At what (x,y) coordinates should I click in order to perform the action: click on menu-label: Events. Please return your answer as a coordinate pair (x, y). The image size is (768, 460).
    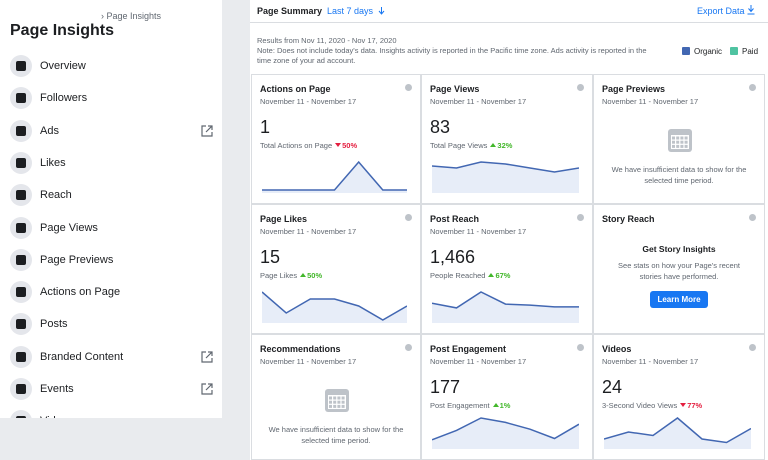
    Looking at the image, I should click on (57, 389).